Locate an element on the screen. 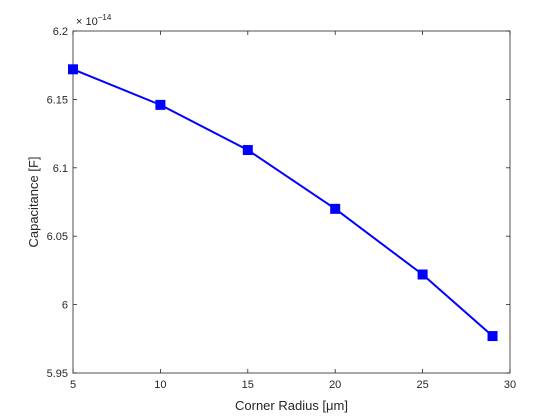 The height and width of the screenshot is (420, 560). y-axis-exponent-label: × 10⁻¹⁴ is located at coordinates (94, 20).